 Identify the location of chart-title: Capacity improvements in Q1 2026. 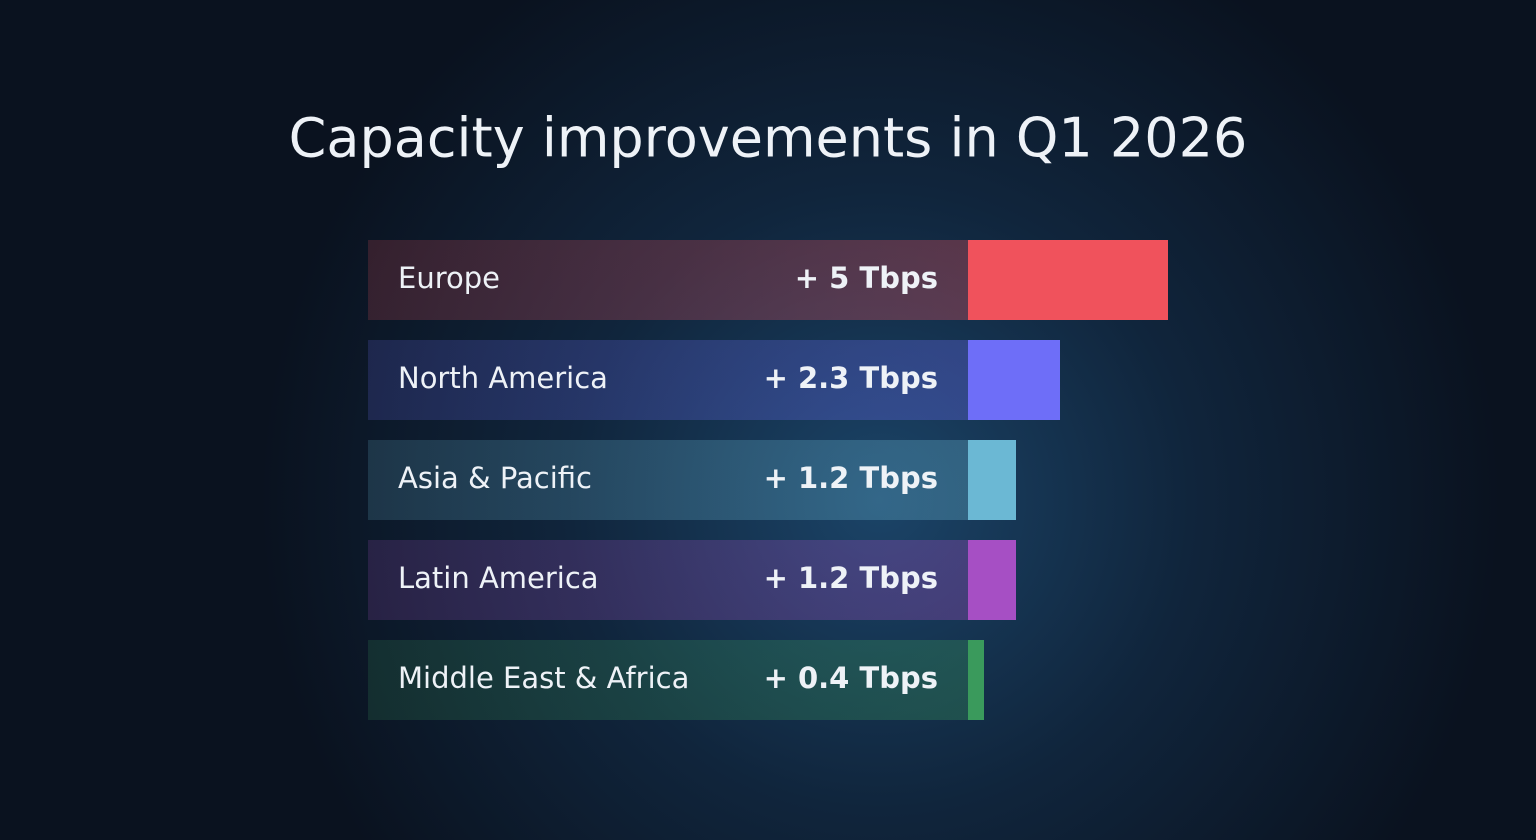
(768, 138).